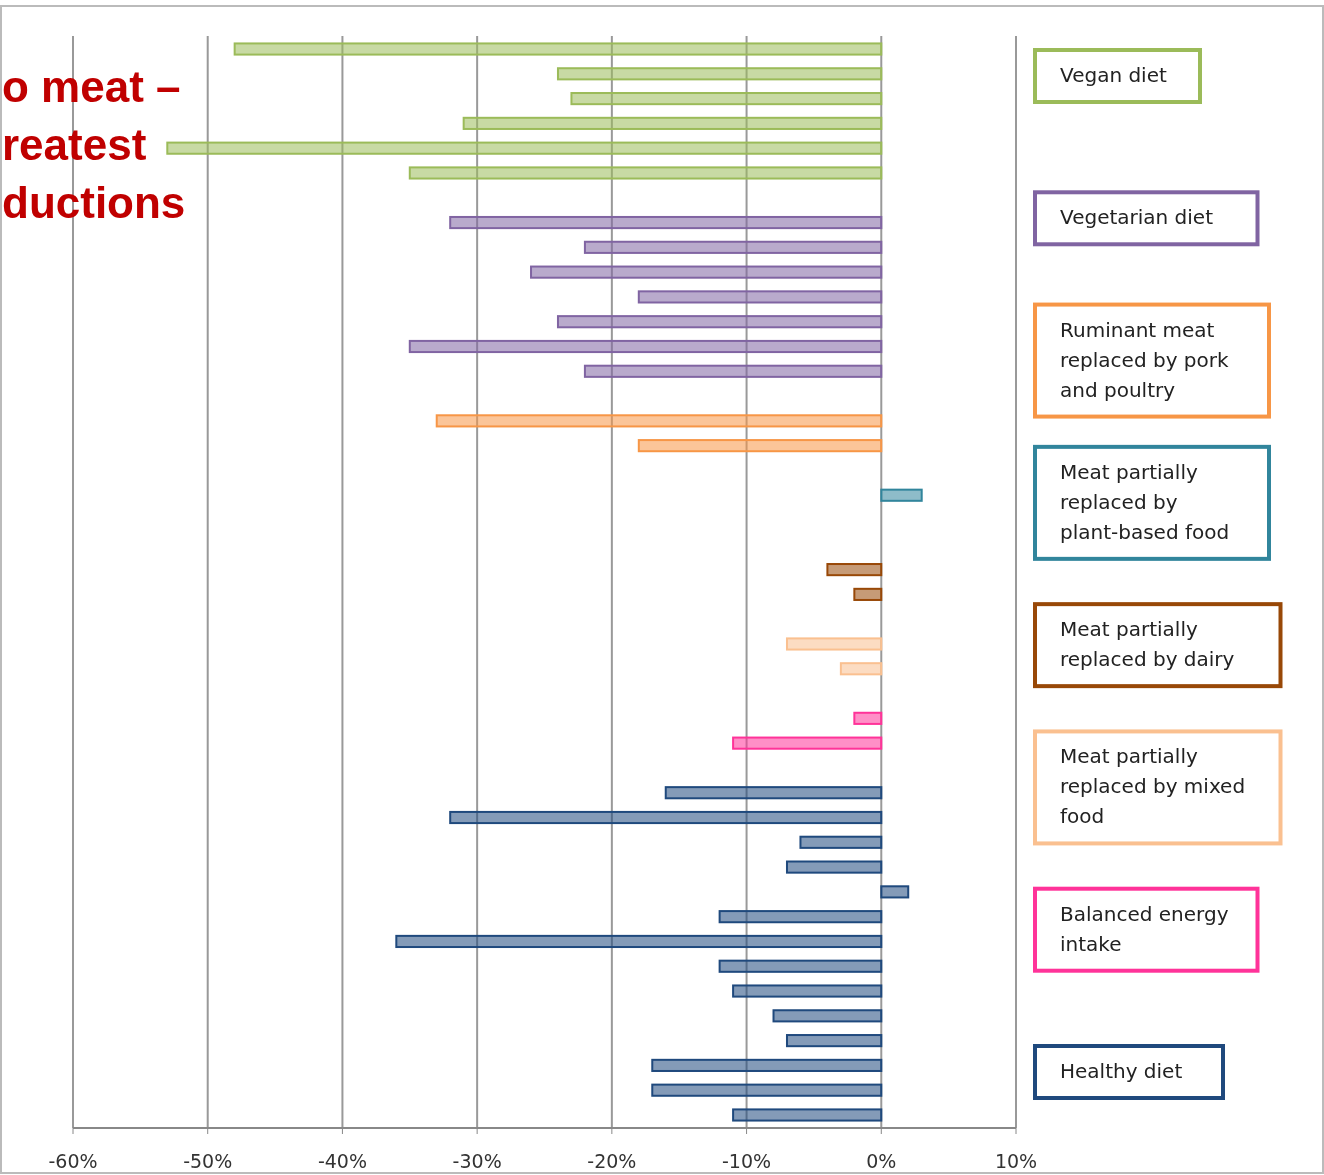  I want to click on text: Meat partially replaced by plant-based food, so click(1145, 501).